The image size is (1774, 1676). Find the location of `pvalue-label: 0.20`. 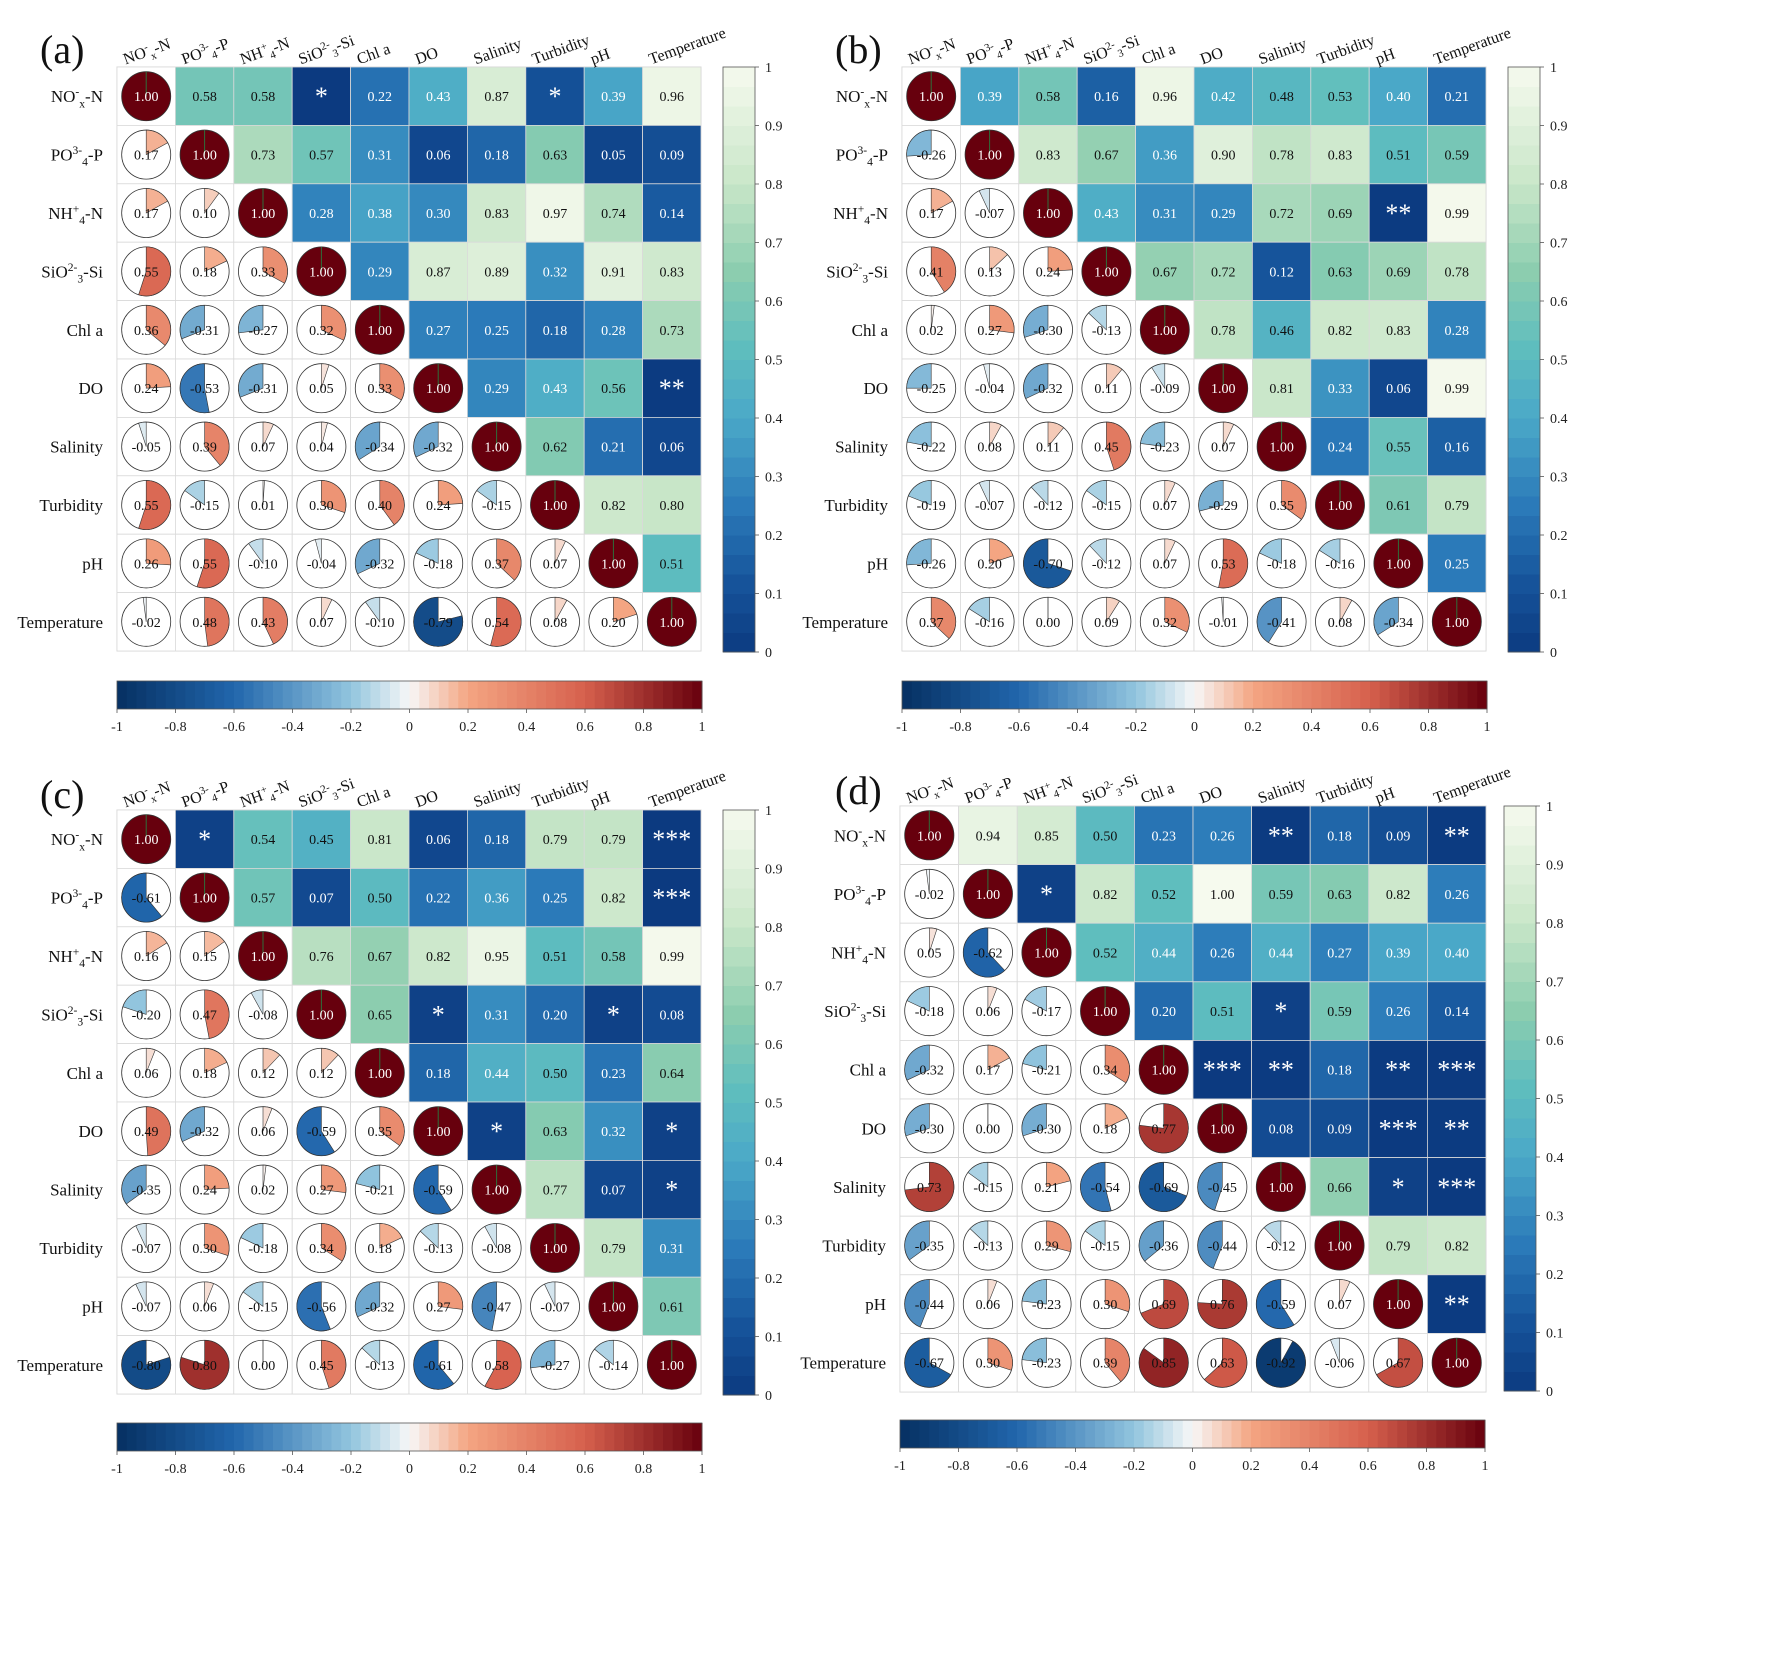

pvalue-label: 0.20 is located at coordinates (1163, 1012).